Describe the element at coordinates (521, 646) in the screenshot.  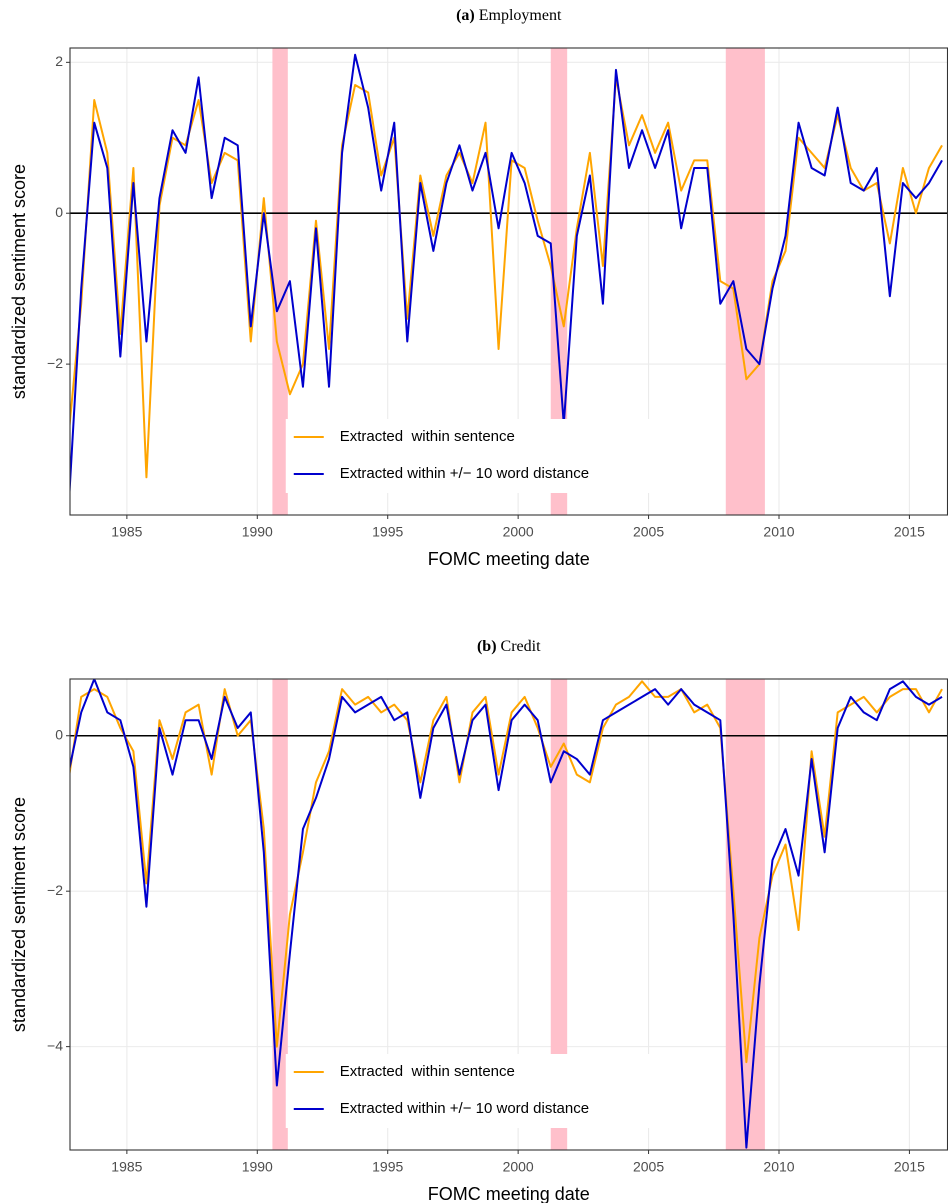
I see `title-text: Credit` at that location.